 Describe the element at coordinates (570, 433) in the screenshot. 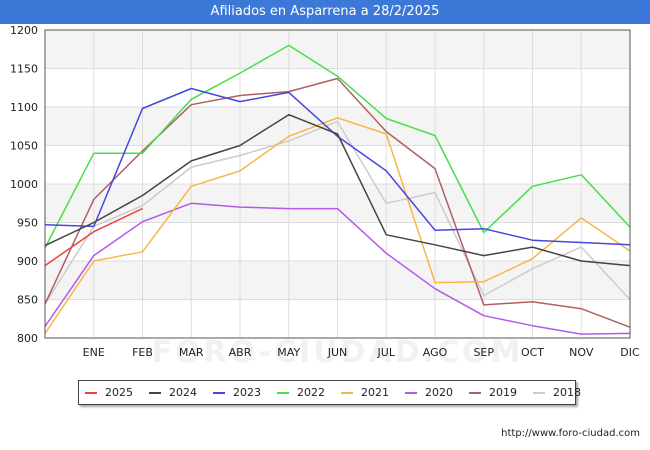

I see `source-url: http://www.foro-ciudad.com` at that location.